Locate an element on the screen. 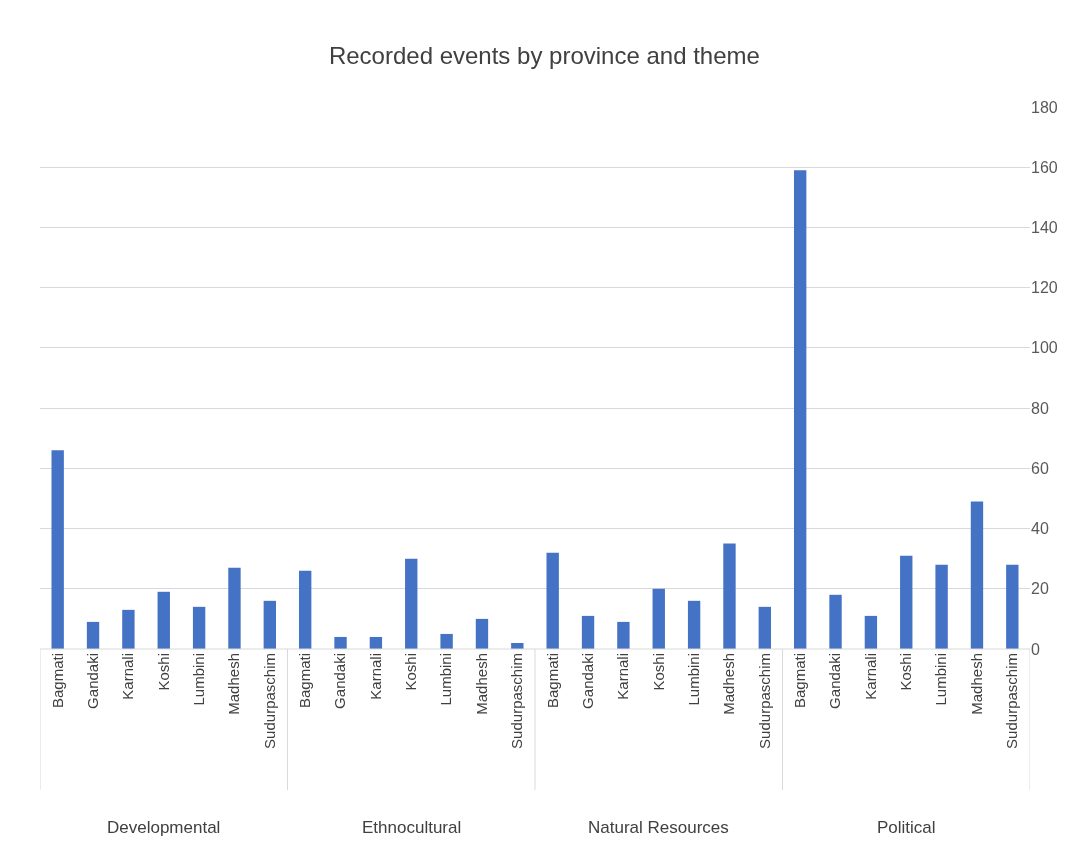 The width and height of the screenshot is (1078, 854). text: Developmental is located at coordinates (164, 827).